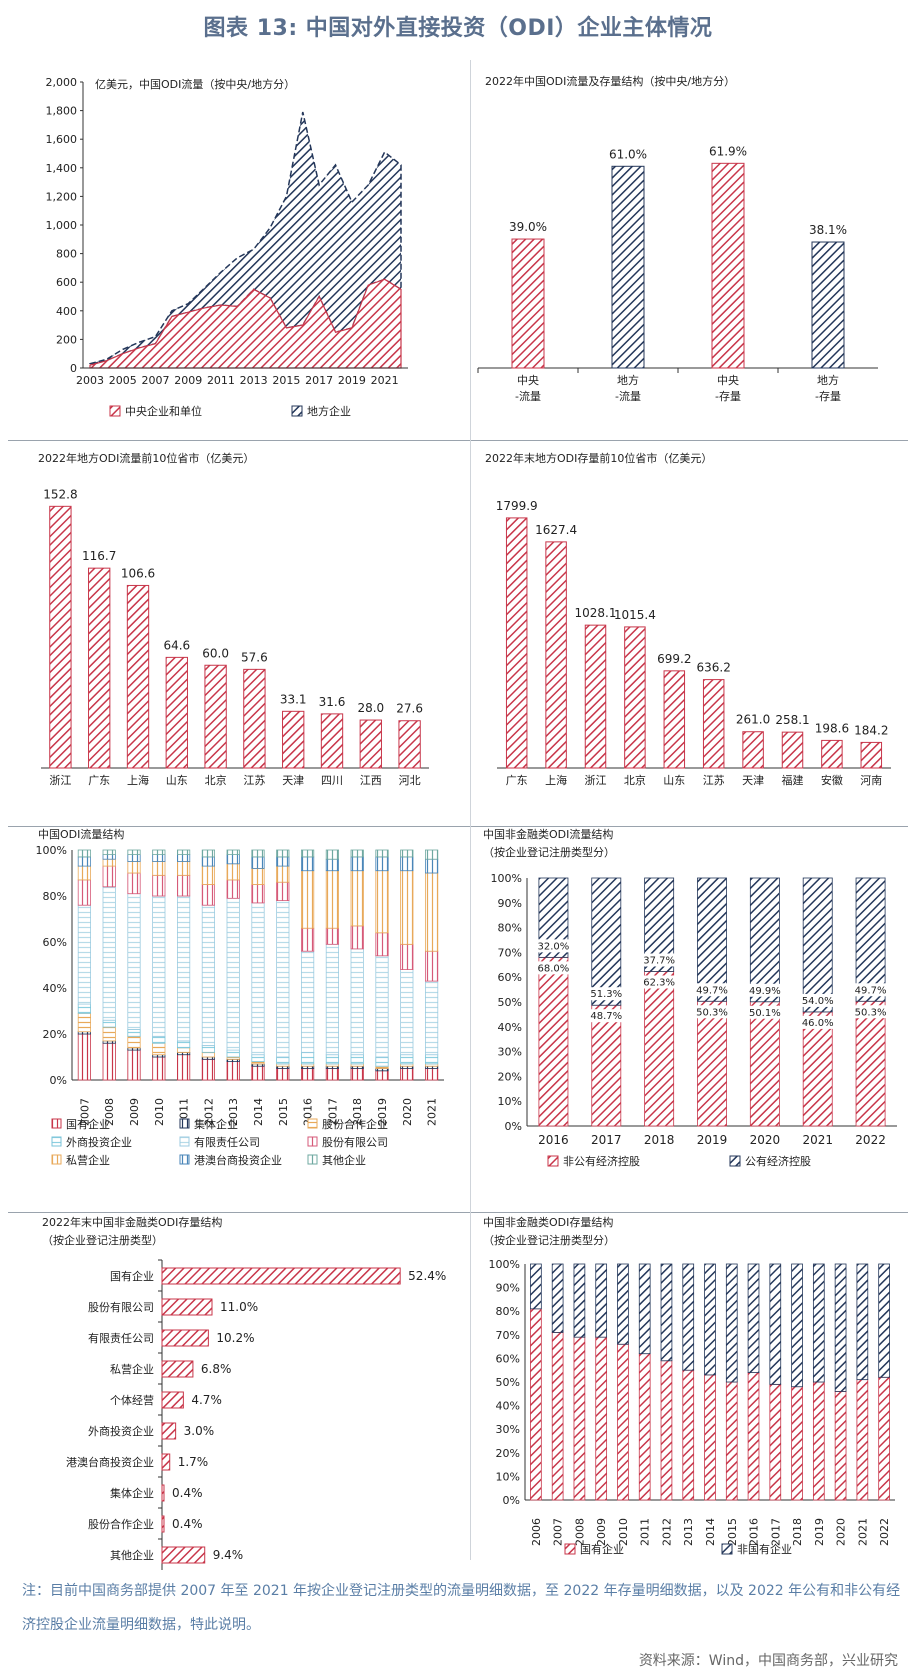  I want to click on c3-data-label: 60.0, so click(215, 653).